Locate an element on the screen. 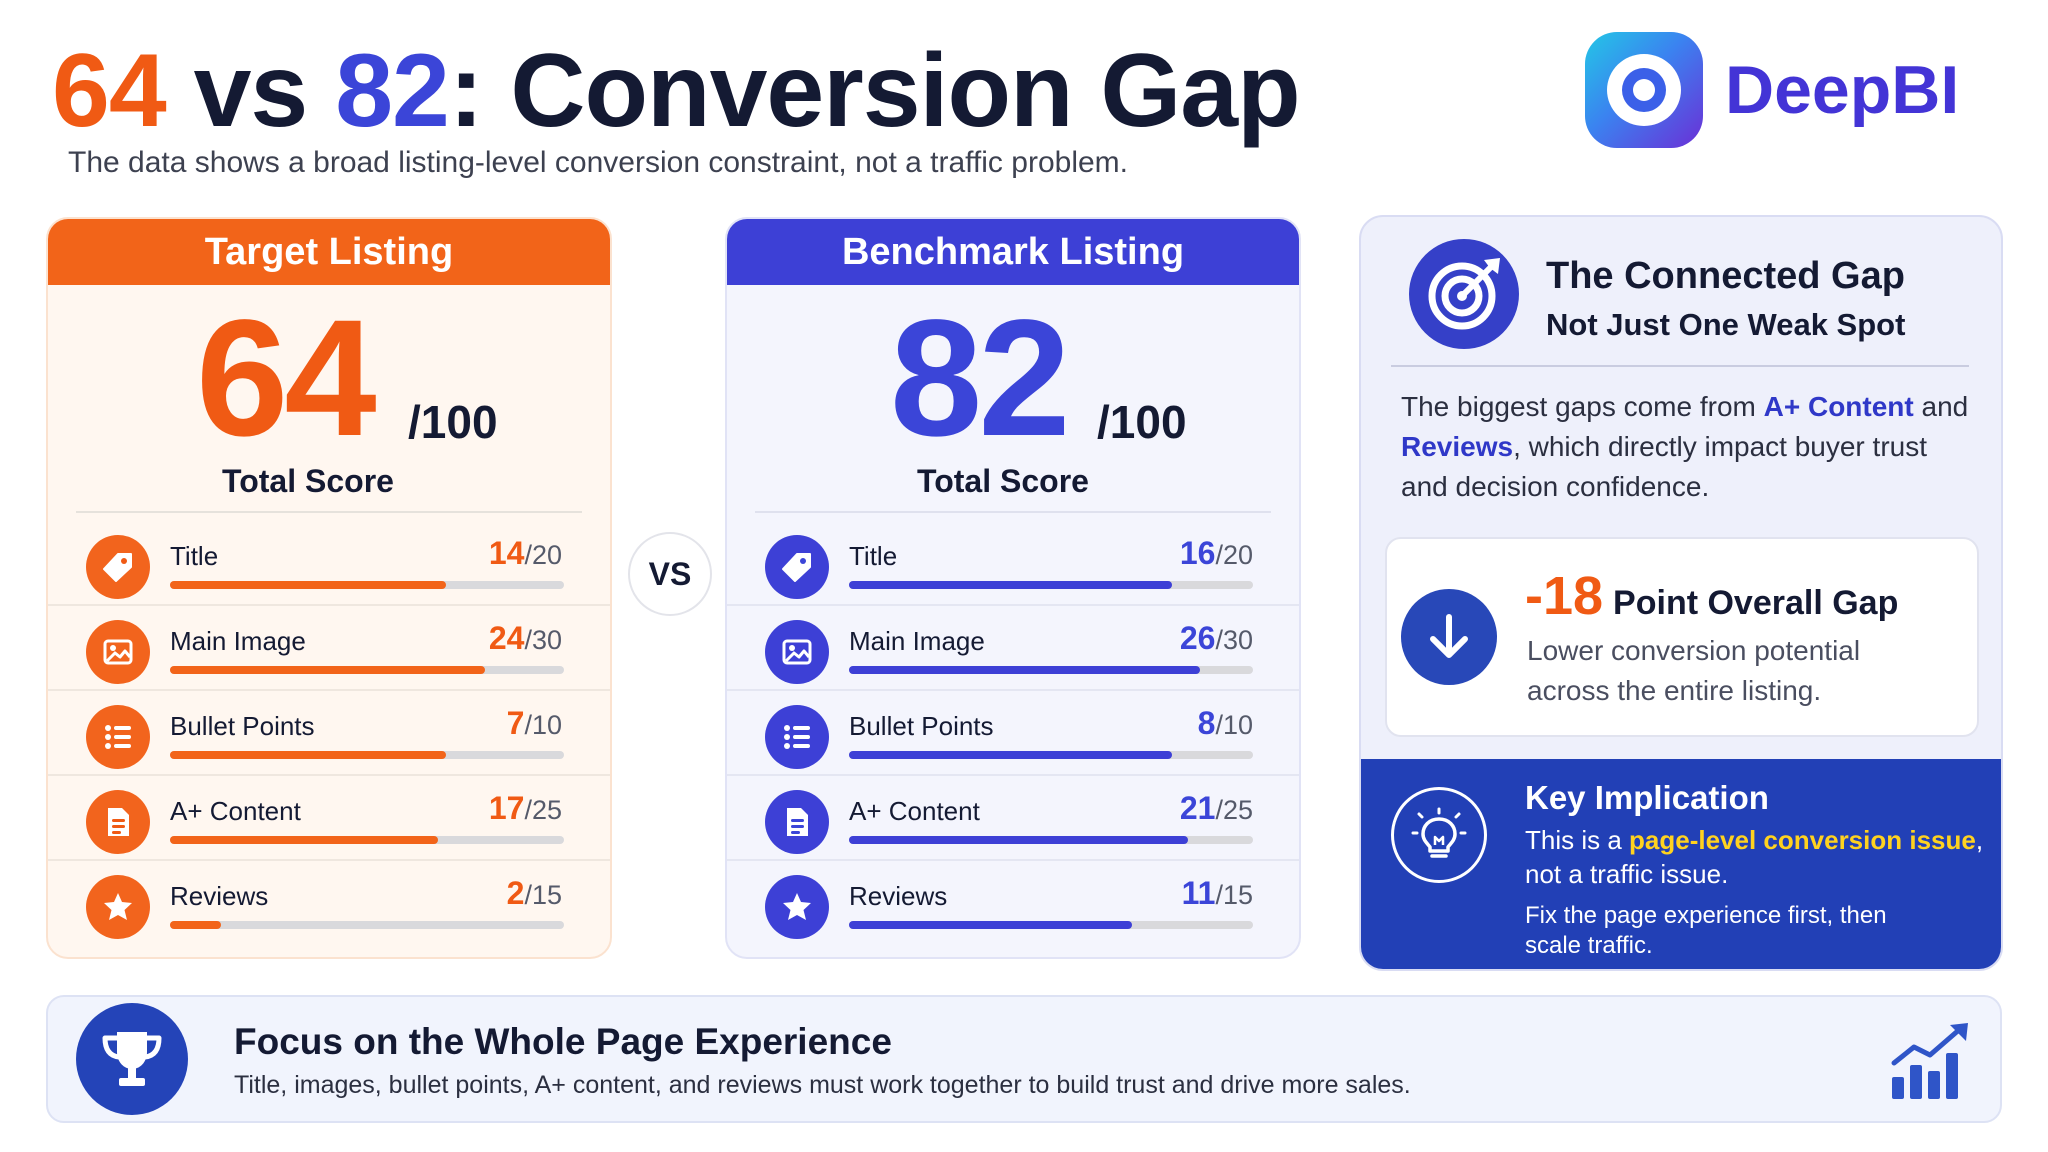 The width and height of the screenshot is (2048, 1152). title-vs: vs is located at coordinates (251, 91).